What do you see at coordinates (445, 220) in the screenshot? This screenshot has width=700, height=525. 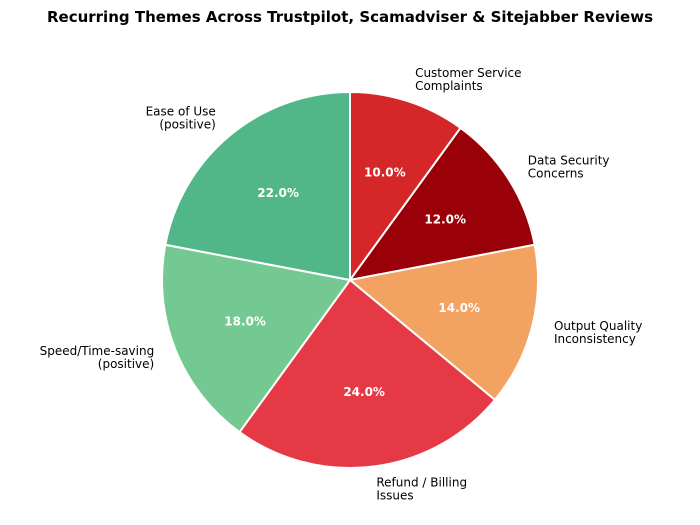 I see `slice-percentage-label: 12.0%` at bounding box center [445, 220].